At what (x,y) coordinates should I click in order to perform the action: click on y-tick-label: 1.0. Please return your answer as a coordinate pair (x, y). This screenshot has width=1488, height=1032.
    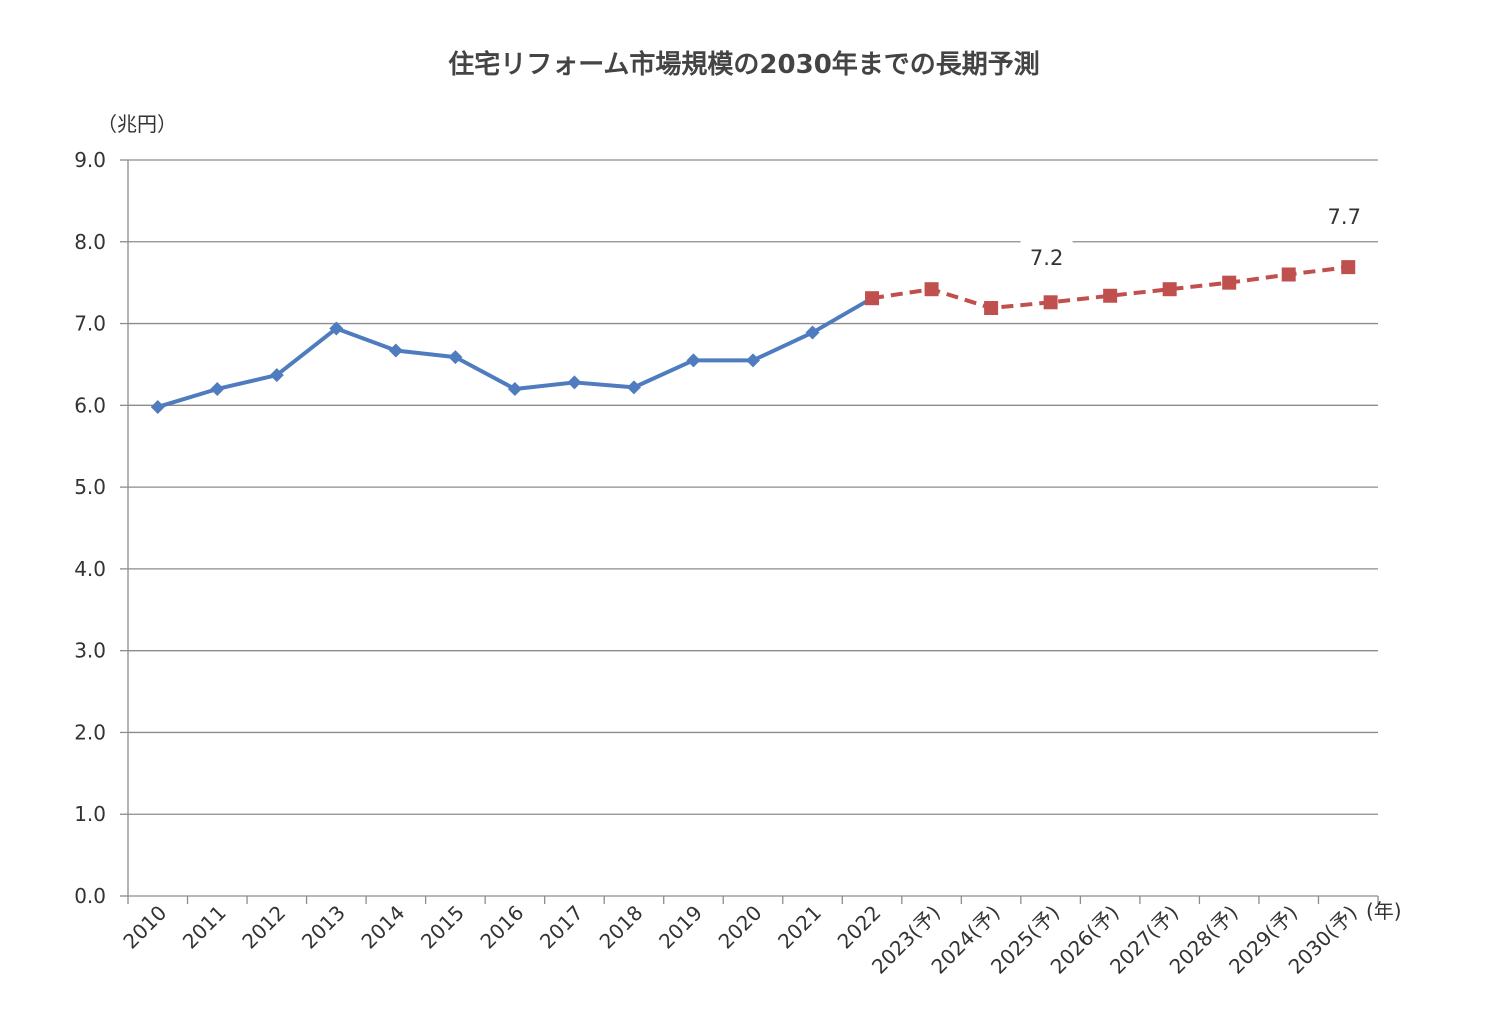
    Looking at the image, I should click on (90, 814).